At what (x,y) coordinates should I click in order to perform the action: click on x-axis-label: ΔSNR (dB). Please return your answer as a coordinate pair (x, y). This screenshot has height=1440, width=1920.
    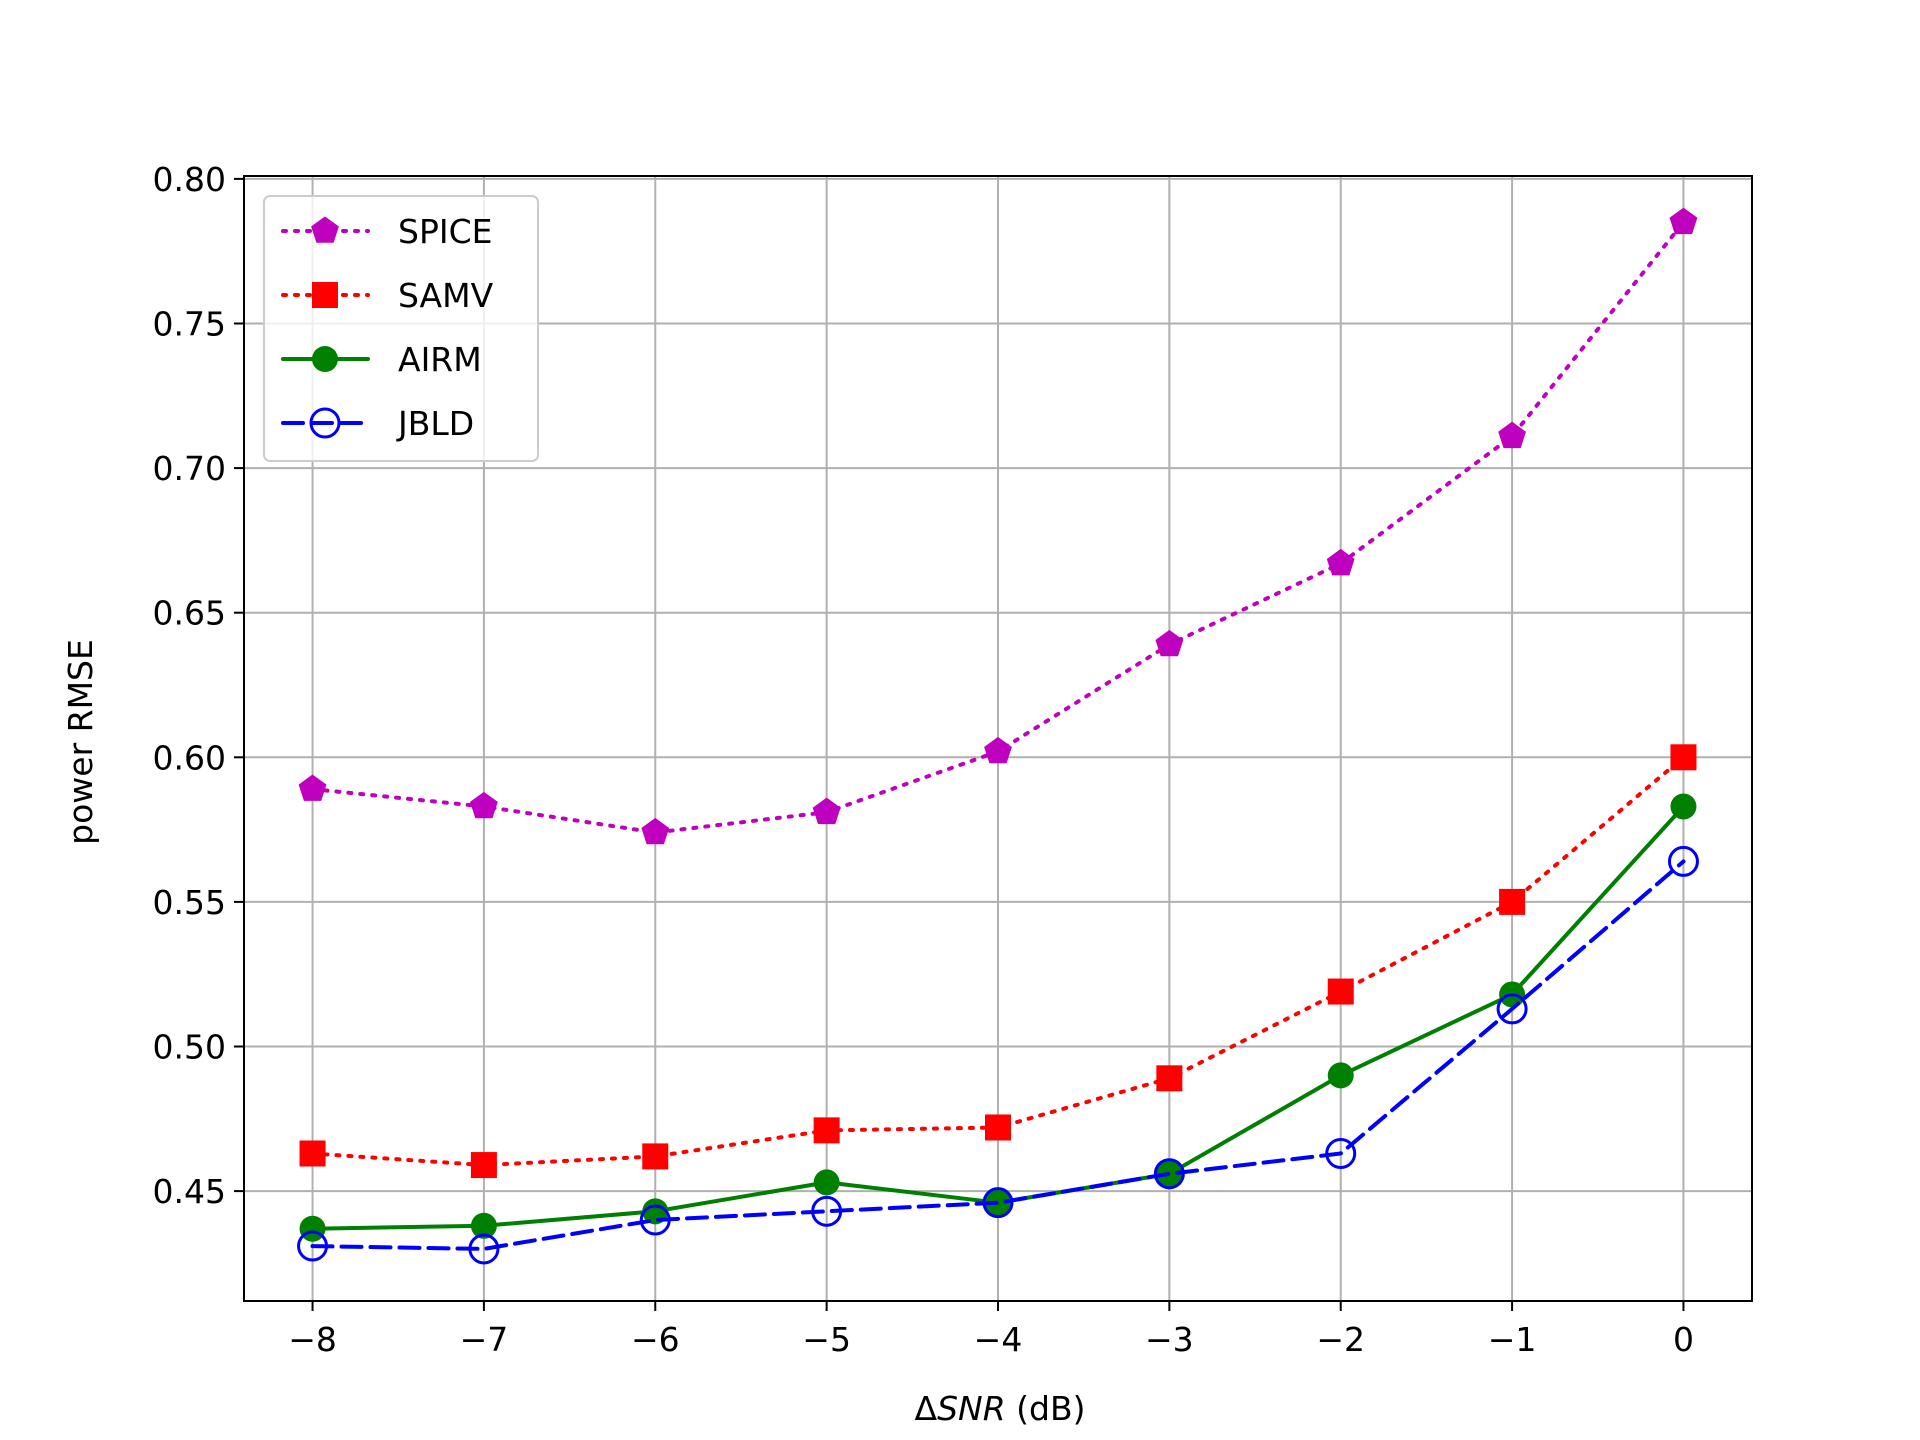
    Looking at the image, I should click on (1000, 1408).